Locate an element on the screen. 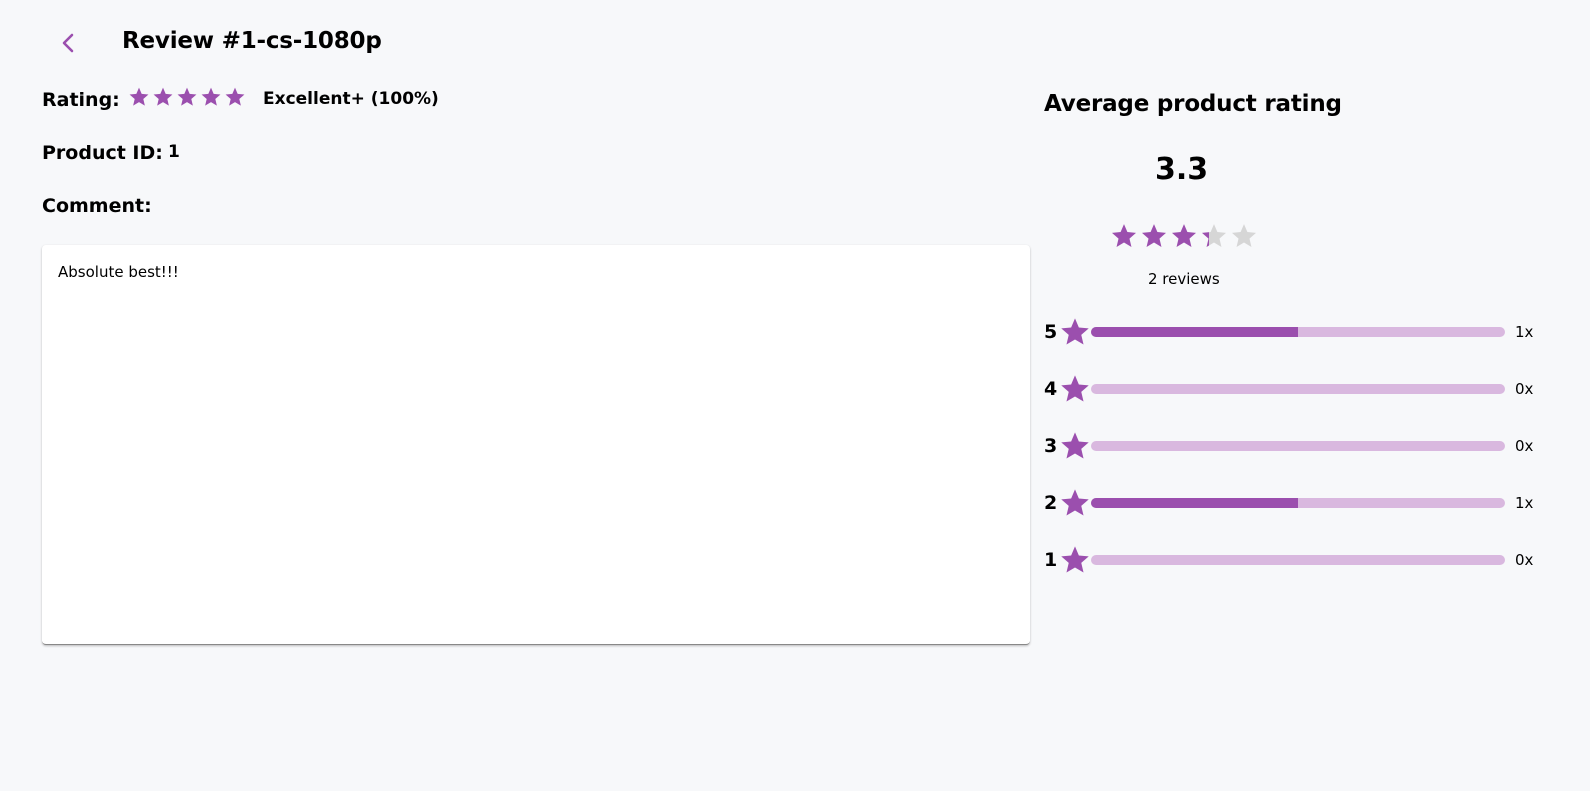 This screenshot has width=1590, height=791. comment-text: Absolute best!!! is located at coordinates (118, 272).